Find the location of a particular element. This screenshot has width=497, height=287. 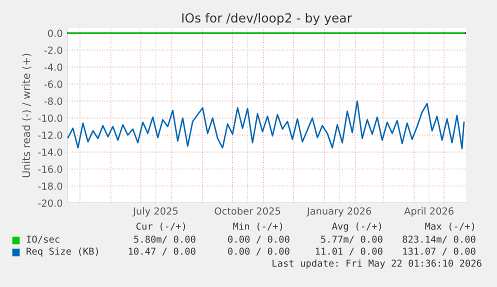

y-tick-label: -12.0 is located at coordinates (50, 135).